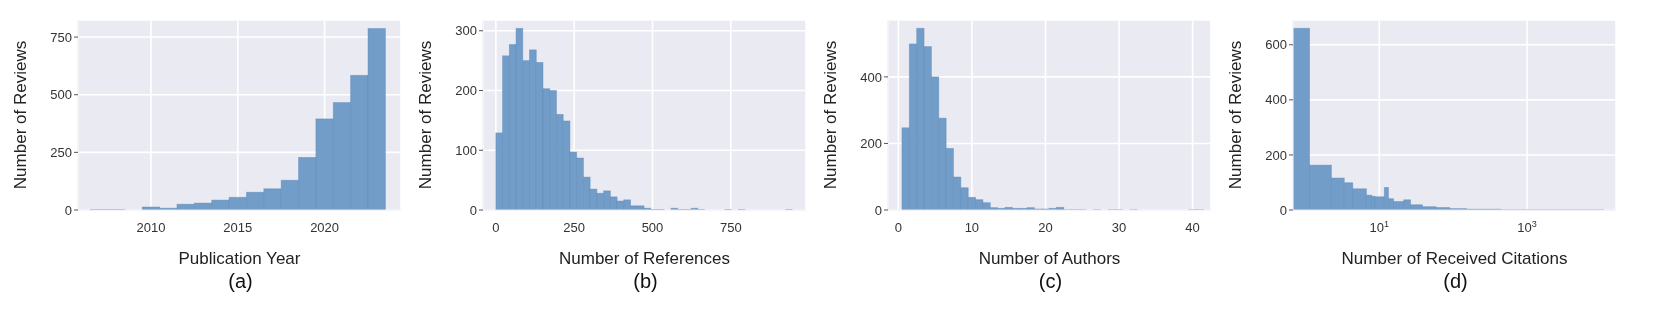  What do you see at coordinates (1045, 227) in the screenshot?
I see `x-tick-label: 20` at bounding box center [1045, 227].